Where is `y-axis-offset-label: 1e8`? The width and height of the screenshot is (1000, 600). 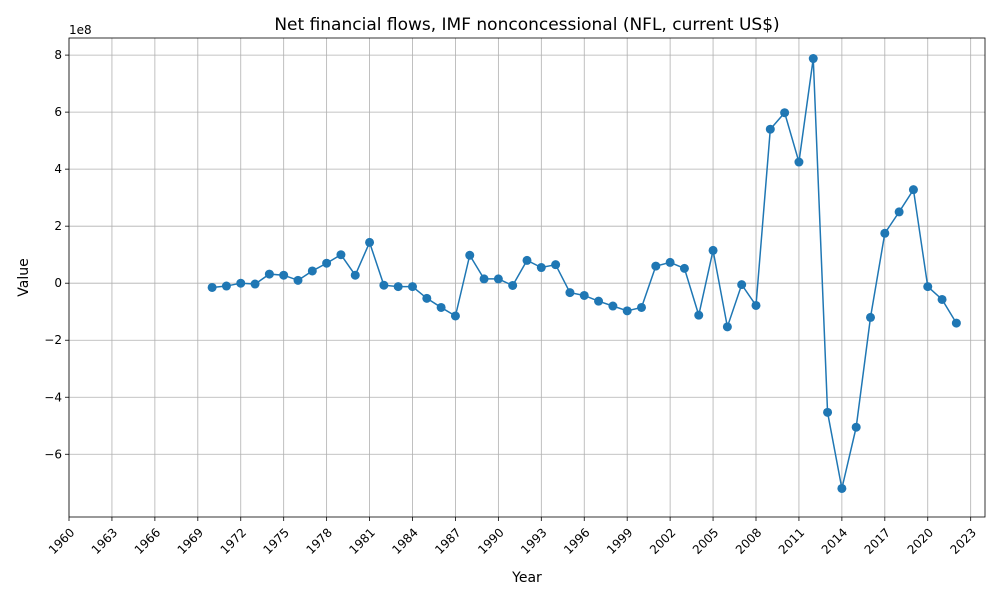 y-axis-offset-label: 1e8 is located at coordinates (80, 30).